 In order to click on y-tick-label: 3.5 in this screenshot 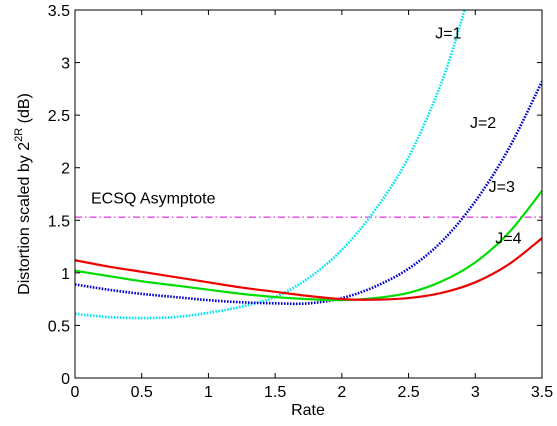, I will do `click(59, 11)`.